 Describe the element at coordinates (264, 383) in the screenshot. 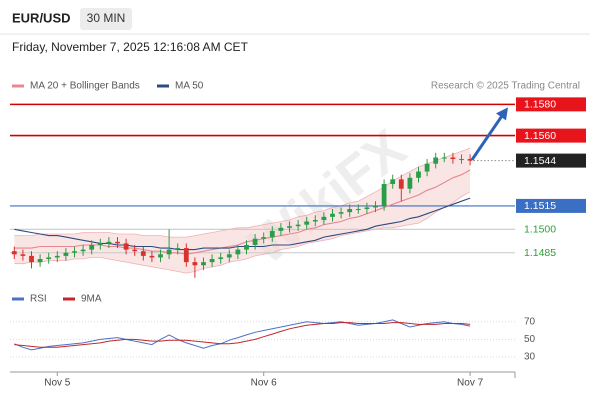

I see `x-tick-label: Nov 6` at that location.